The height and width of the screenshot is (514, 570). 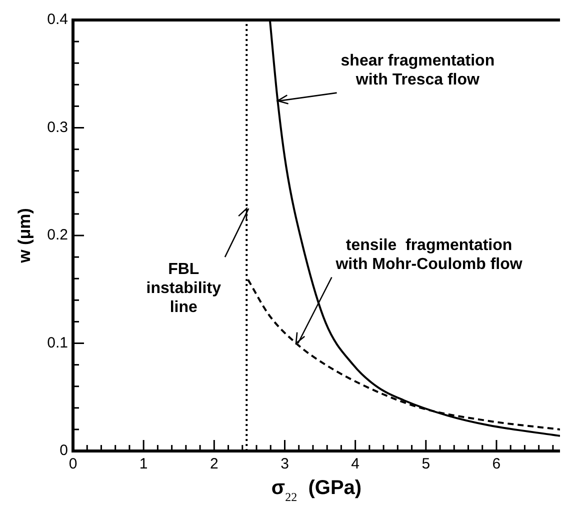 What do you see at coordinates (143, 464) in the screenshot?
I see `x-tick-label: 1` at bounding box center [143, 464].